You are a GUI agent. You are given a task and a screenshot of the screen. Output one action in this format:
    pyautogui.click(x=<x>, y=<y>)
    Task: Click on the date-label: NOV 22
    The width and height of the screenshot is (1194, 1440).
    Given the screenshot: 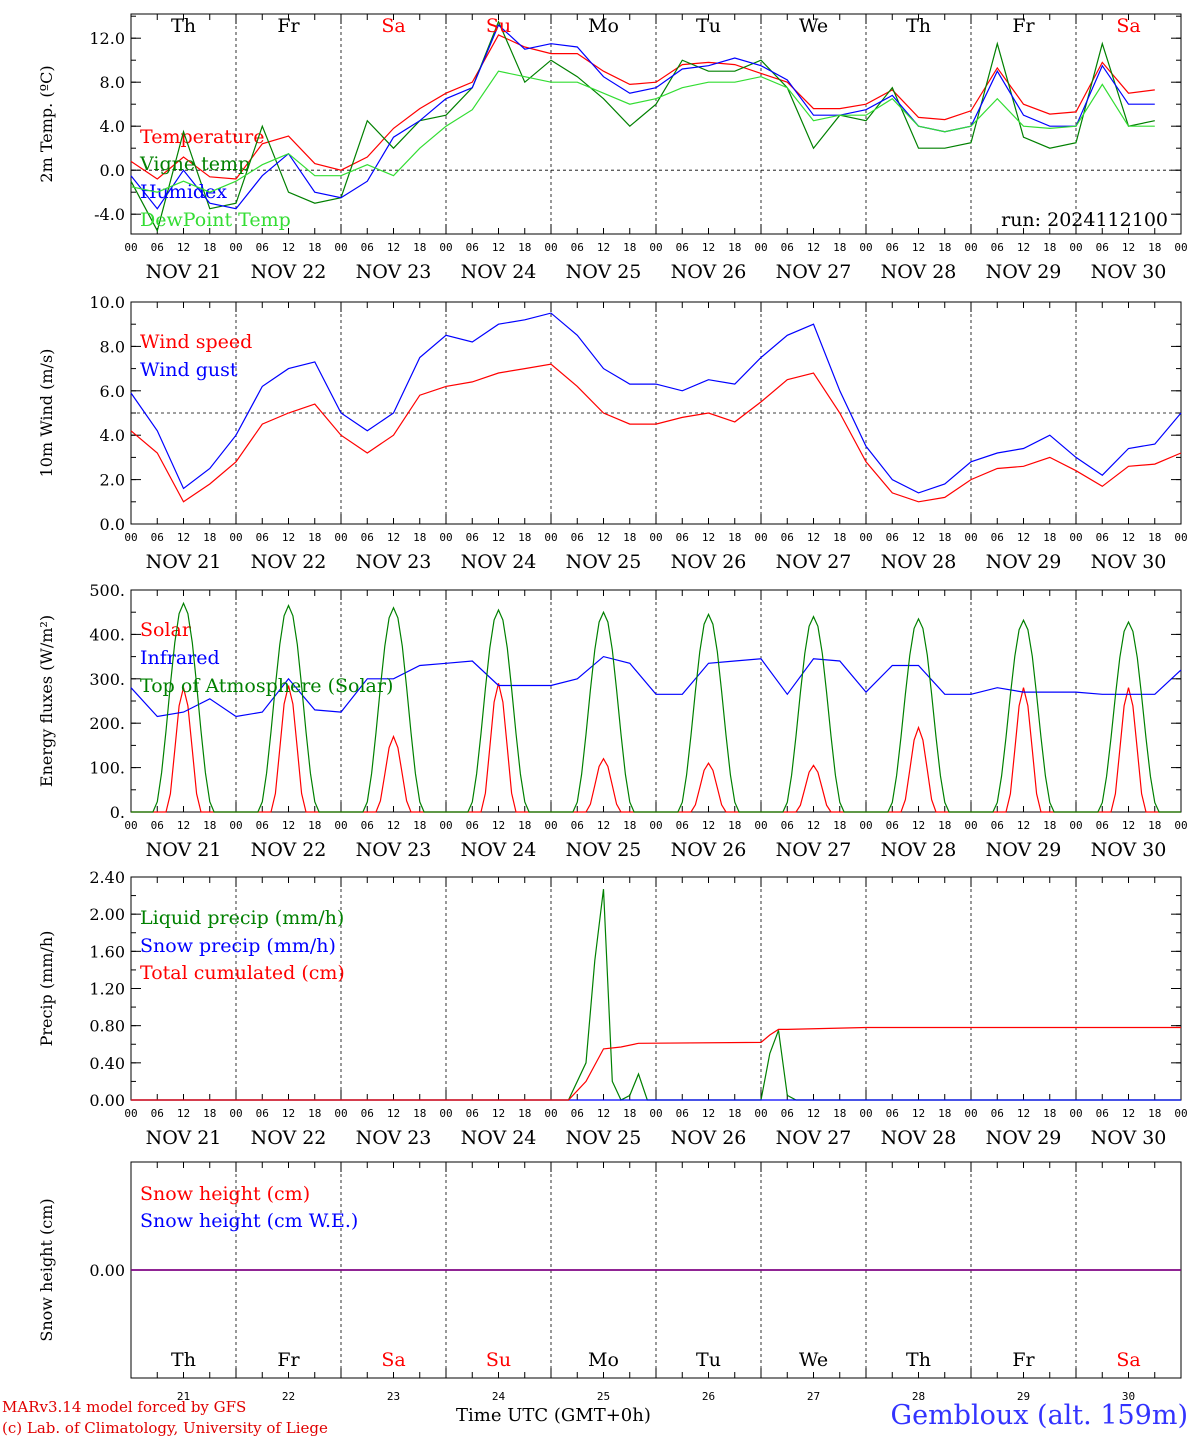 What is the action you would take?
    pyautogui.click(x=289, y=1138)
    